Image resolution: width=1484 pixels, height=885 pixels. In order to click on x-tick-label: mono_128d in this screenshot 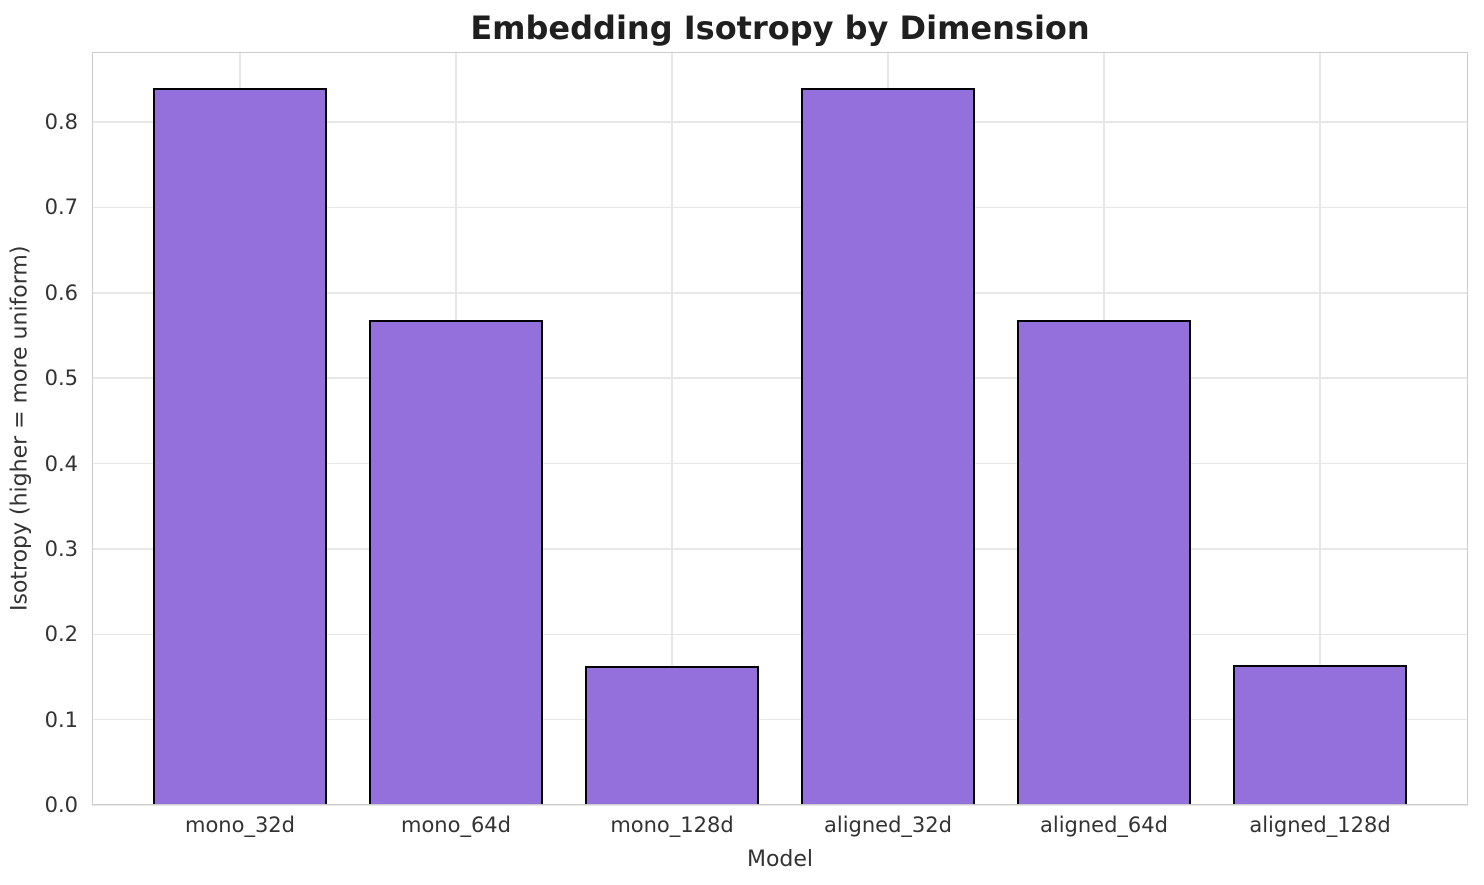, I will do `click(672, 825)`.